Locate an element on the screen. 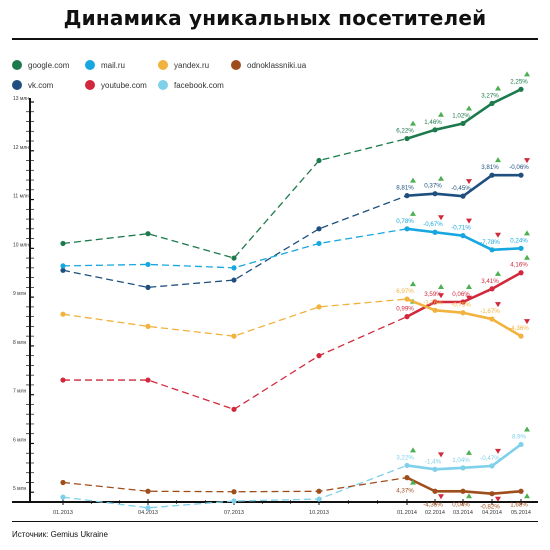 The width and height of the screenshot is (550, 550). legend-label-odnoklassniki: odnoklassniki.ua is located at coordinates (277, 65).